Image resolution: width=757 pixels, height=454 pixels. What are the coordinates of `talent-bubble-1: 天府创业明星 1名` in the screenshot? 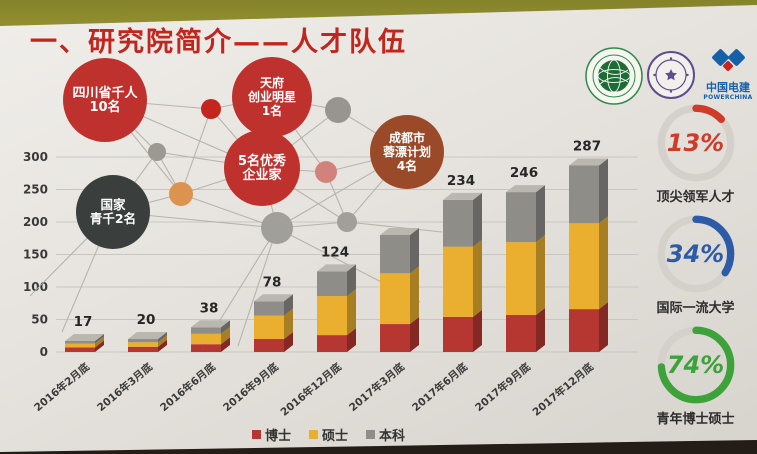 It's located at (272, 97).